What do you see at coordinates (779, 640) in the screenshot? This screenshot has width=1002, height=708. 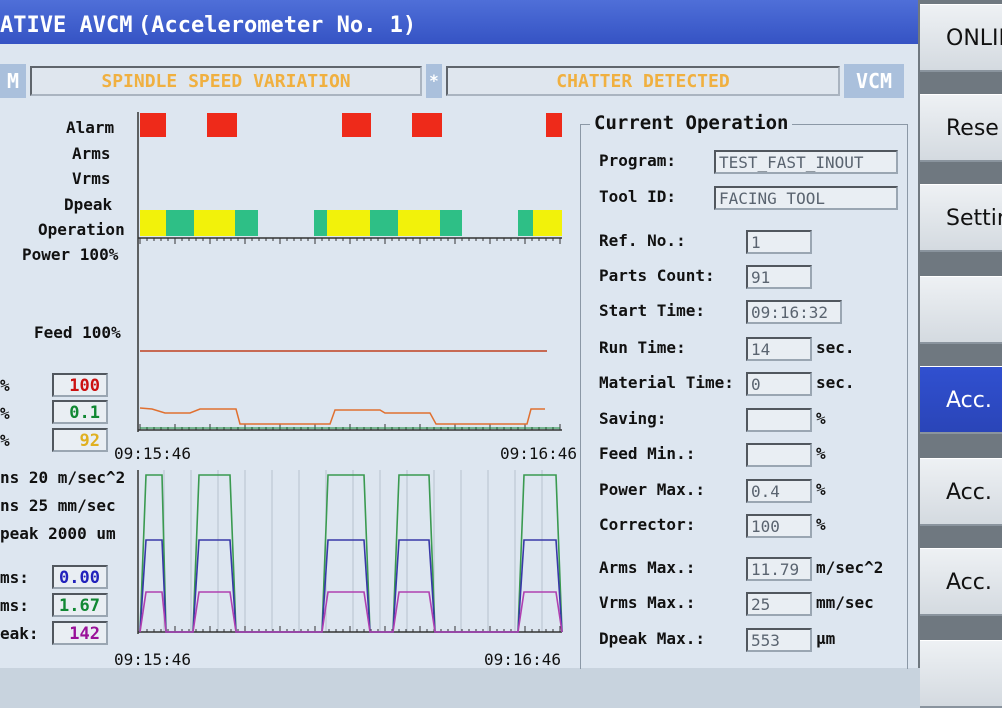 I see `field-value: 553` at bounding box center [779, 640].